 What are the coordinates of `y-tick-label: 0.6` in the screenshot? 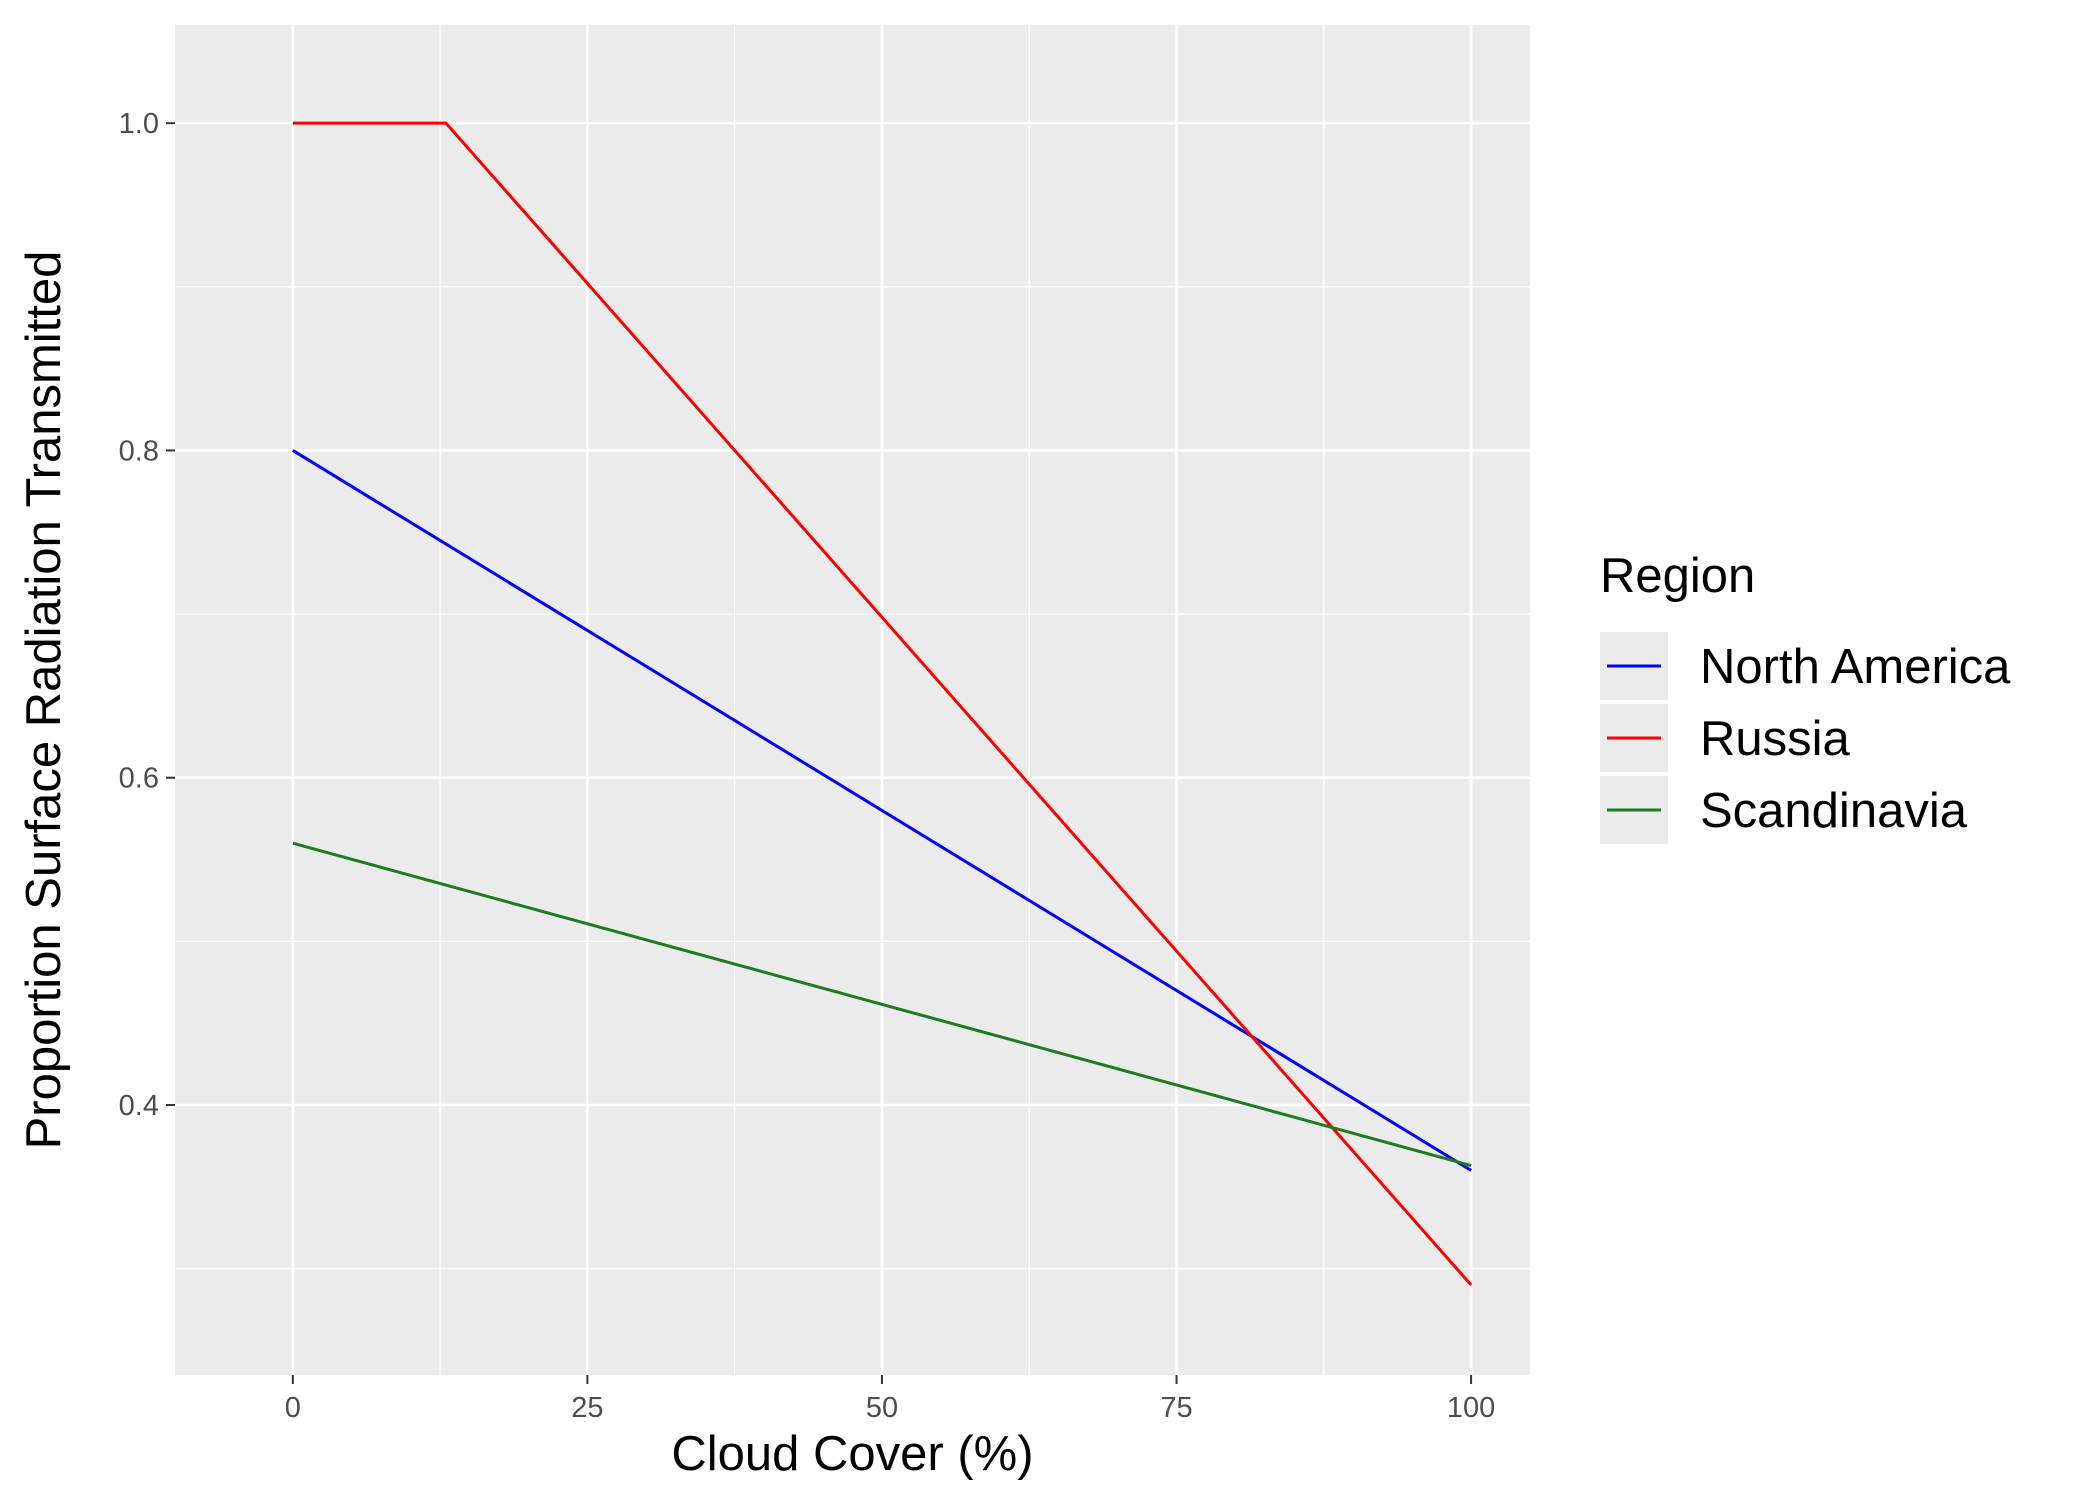 It's located at (139, 779).